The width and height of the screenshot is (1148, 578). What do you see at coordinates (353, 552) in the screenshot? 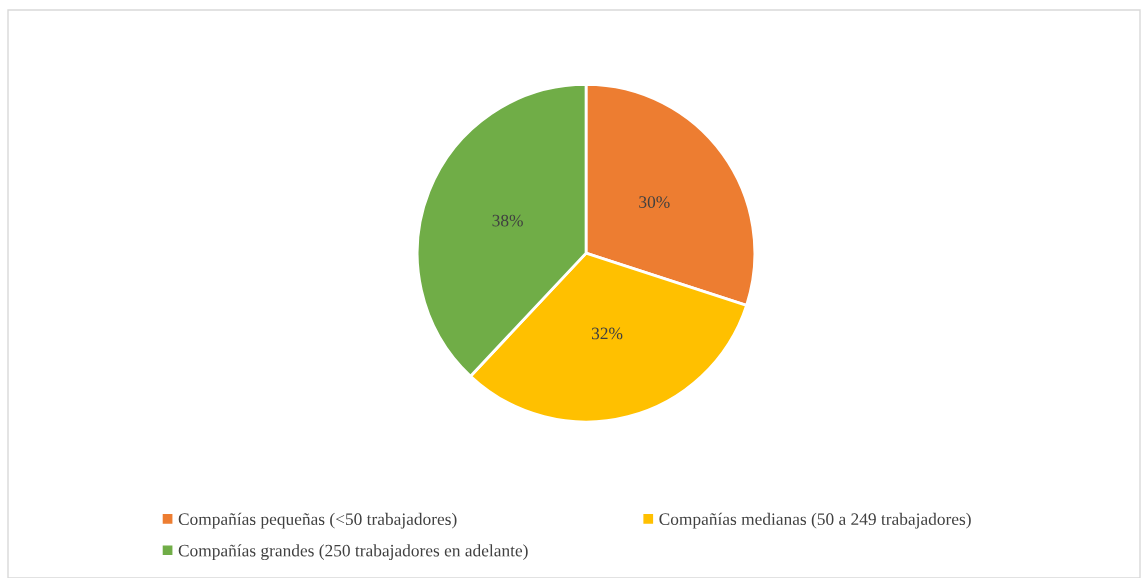
I see `legend-label: Compañías grandes (250 trabajadores en adelante)` at bounding box center [353, 552].